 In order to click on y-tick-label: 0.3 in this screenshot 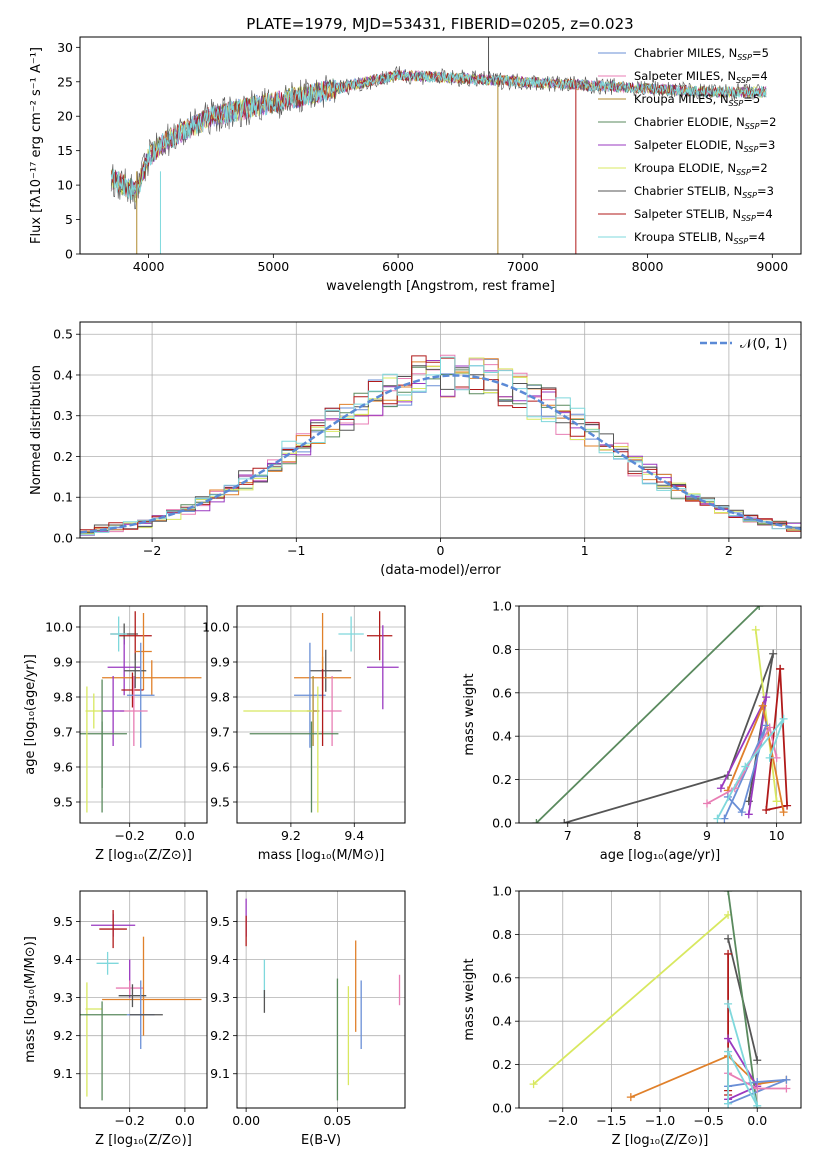, I will do `click(63, 415)`.